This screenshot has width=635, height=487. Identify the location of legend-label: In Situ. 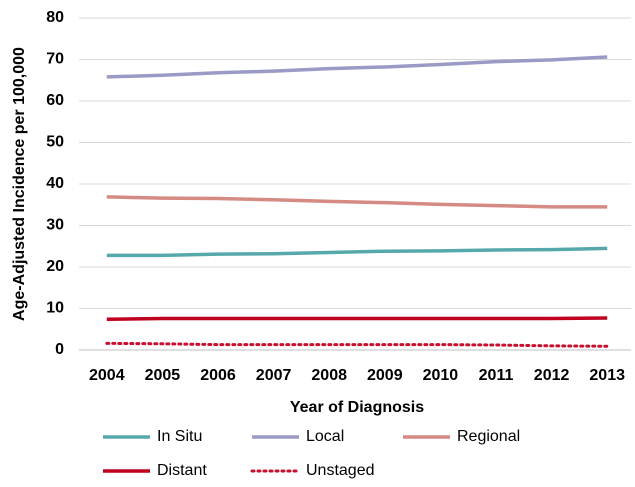
(179, 436).